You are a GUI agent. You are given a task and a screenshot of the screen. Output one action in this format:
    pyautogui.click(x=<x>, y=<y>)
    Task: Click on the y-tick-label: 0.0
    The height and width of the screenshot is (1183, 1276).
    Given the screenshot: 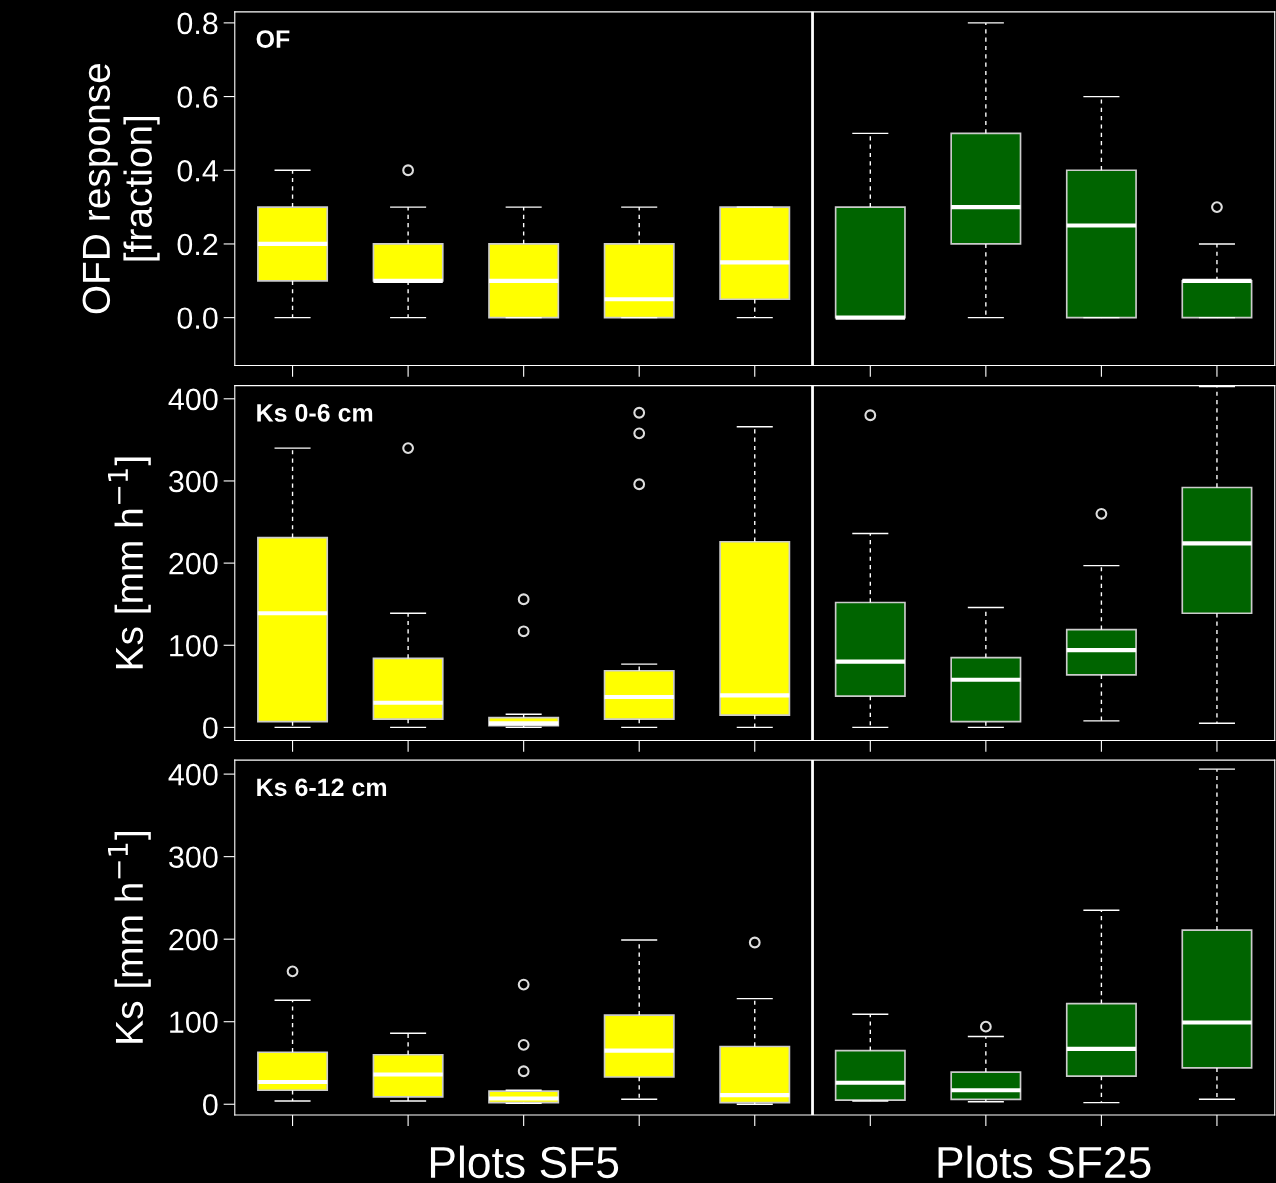 What is the action you would take?
    pyautogui.click(x=197, y=318)
    